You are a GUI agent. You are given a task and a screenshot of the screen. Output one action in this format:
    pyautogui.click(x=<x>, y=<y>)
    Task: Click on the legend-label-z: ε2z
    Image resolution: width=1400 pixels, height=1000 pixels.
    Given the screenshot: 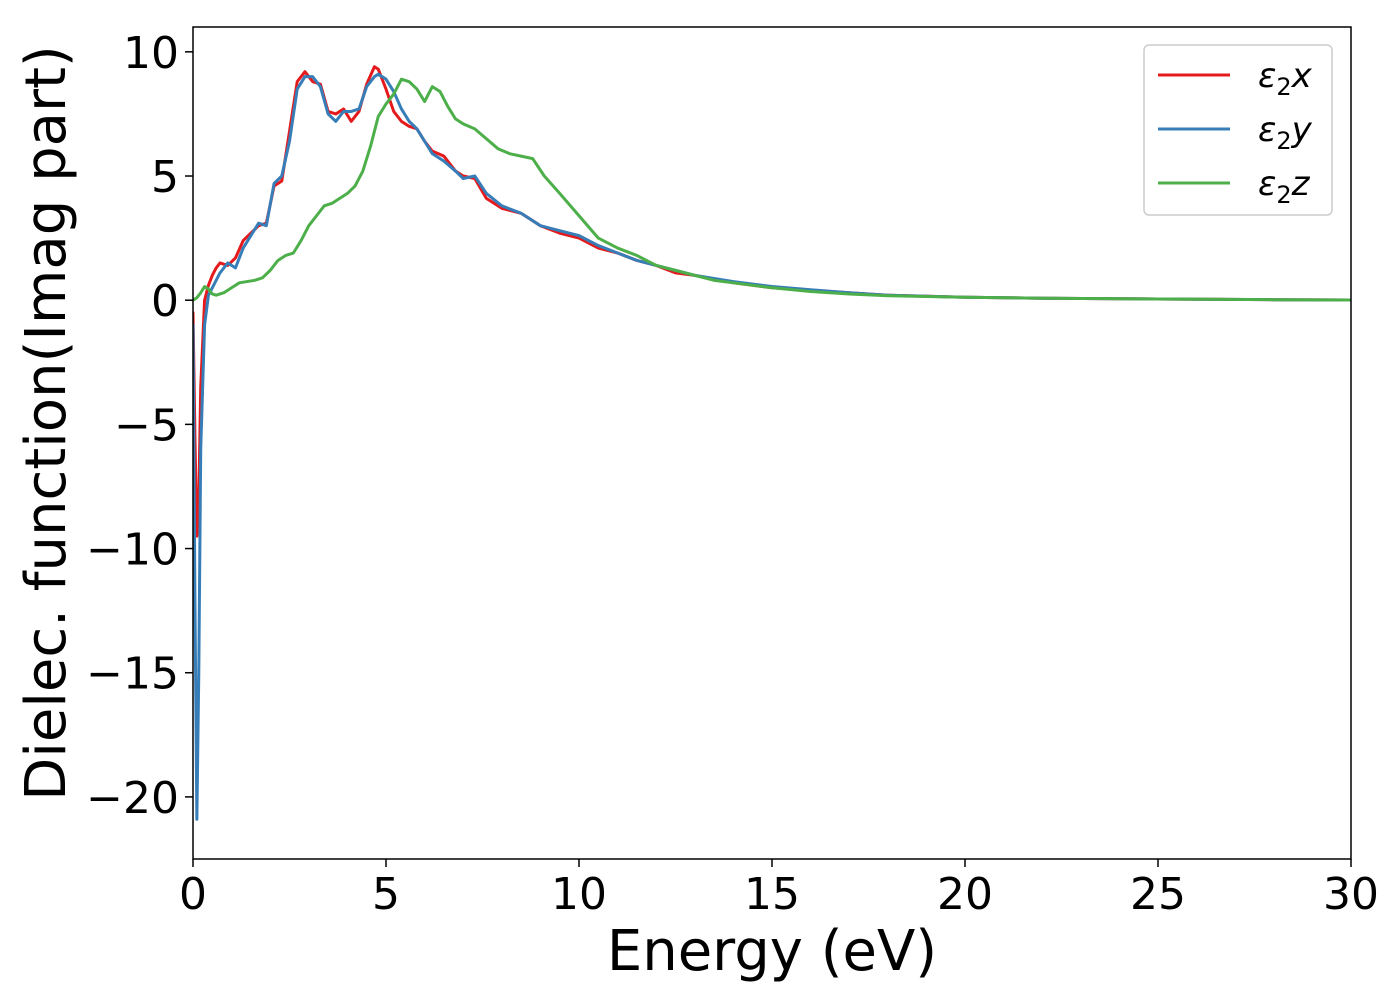 What is the action you would take?
    pyautogui.click(x=1284, y=186)
    